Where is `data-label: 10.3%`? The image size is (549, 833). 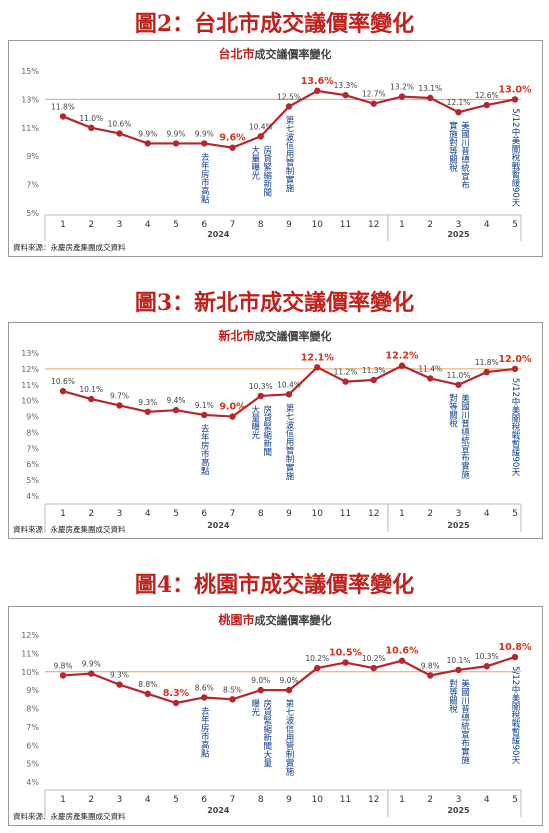 data-label: 10.3% is located at coordinates (487, 656).